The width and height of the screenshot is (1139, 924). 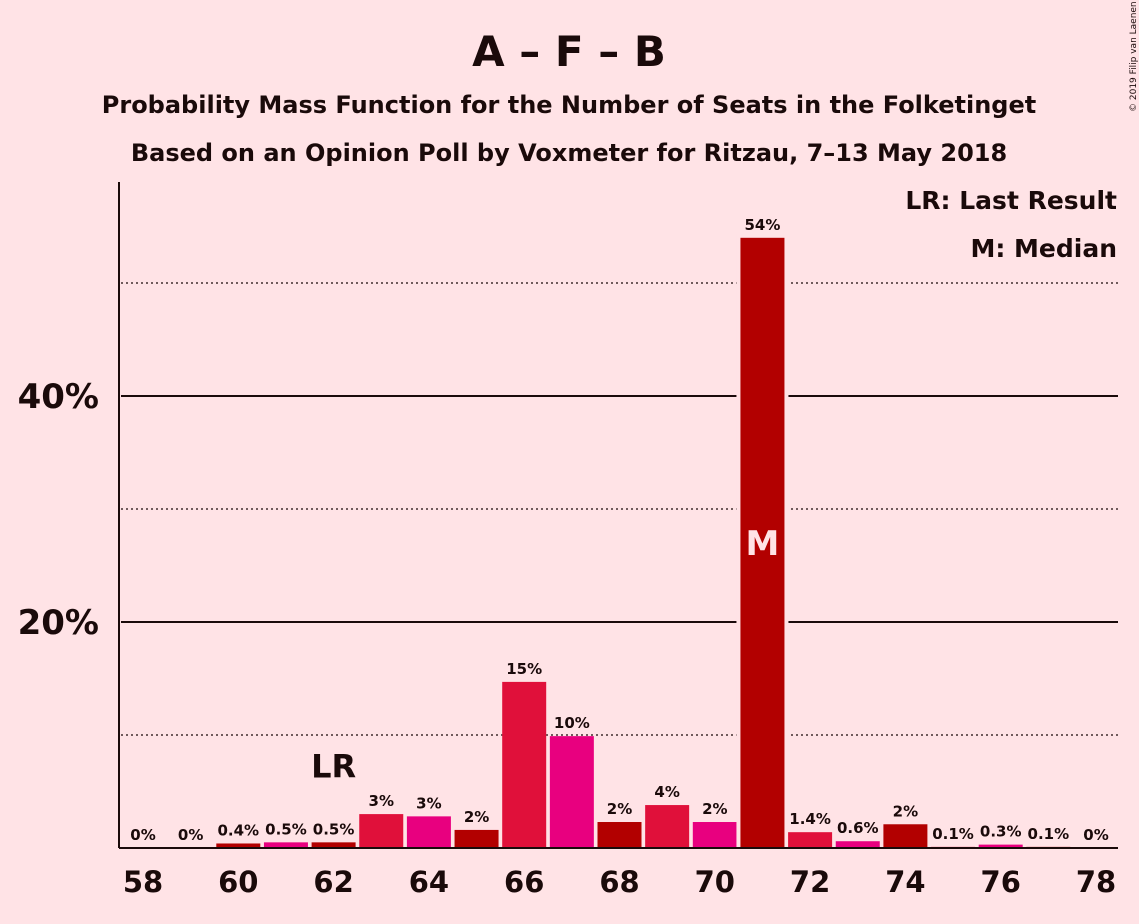 I want to click on data-label-78: 0%, so click(x=1095, y=835).